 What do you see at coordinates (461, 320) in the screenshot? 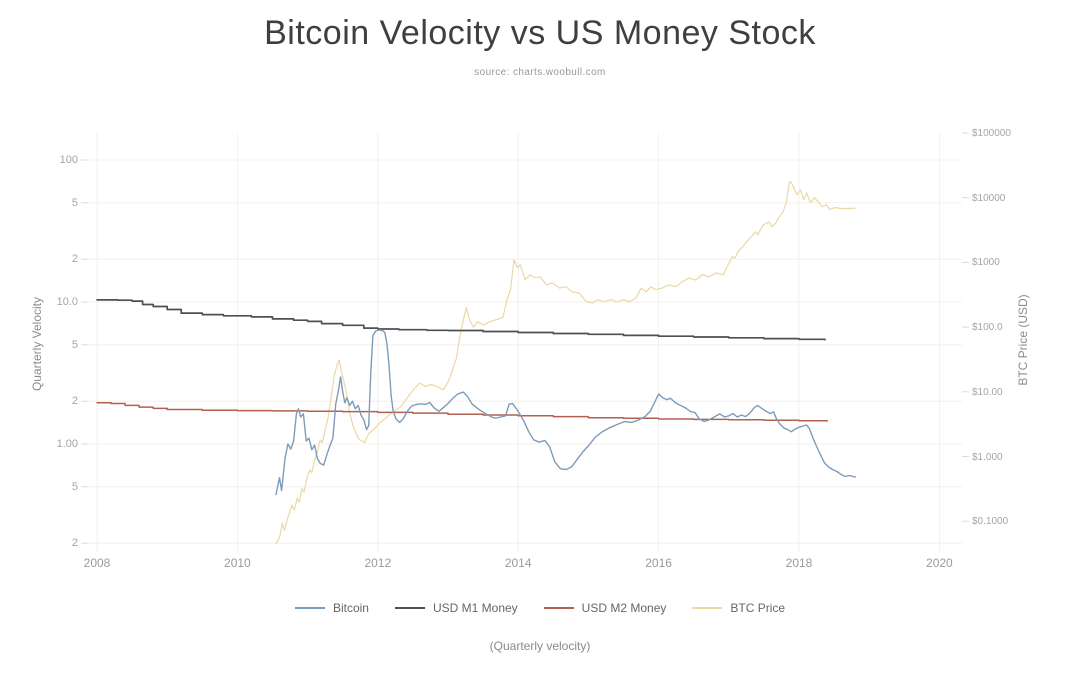
I see `series-line-usd-m1-money` at bounding box center [461, 320].